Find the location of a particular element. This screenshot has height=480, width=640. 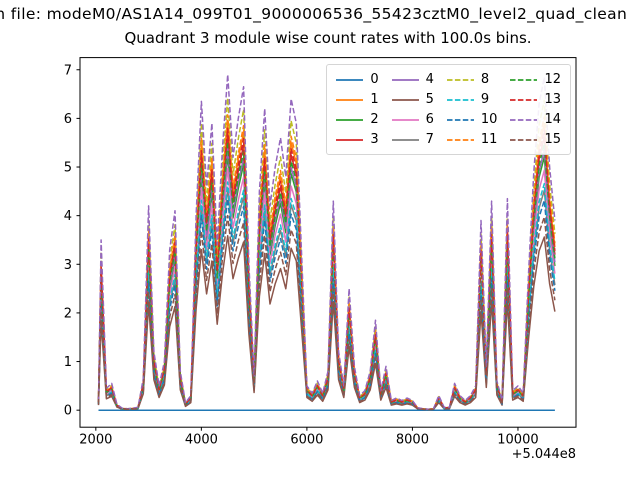

legend: 0 1 2 3 4 5 6 7 8 9 10 11 12 13 14 15 is located at coordinates (448, 109).